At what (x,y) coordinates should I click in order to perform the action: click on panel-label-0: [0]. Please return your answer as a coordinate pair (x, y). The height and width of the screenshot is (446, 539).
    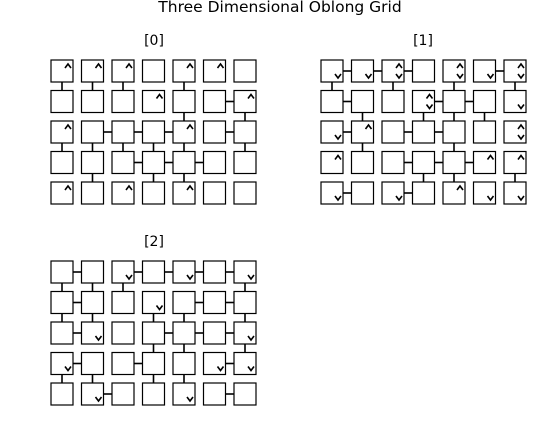
    Looking at the image, I should click on (154, 41).